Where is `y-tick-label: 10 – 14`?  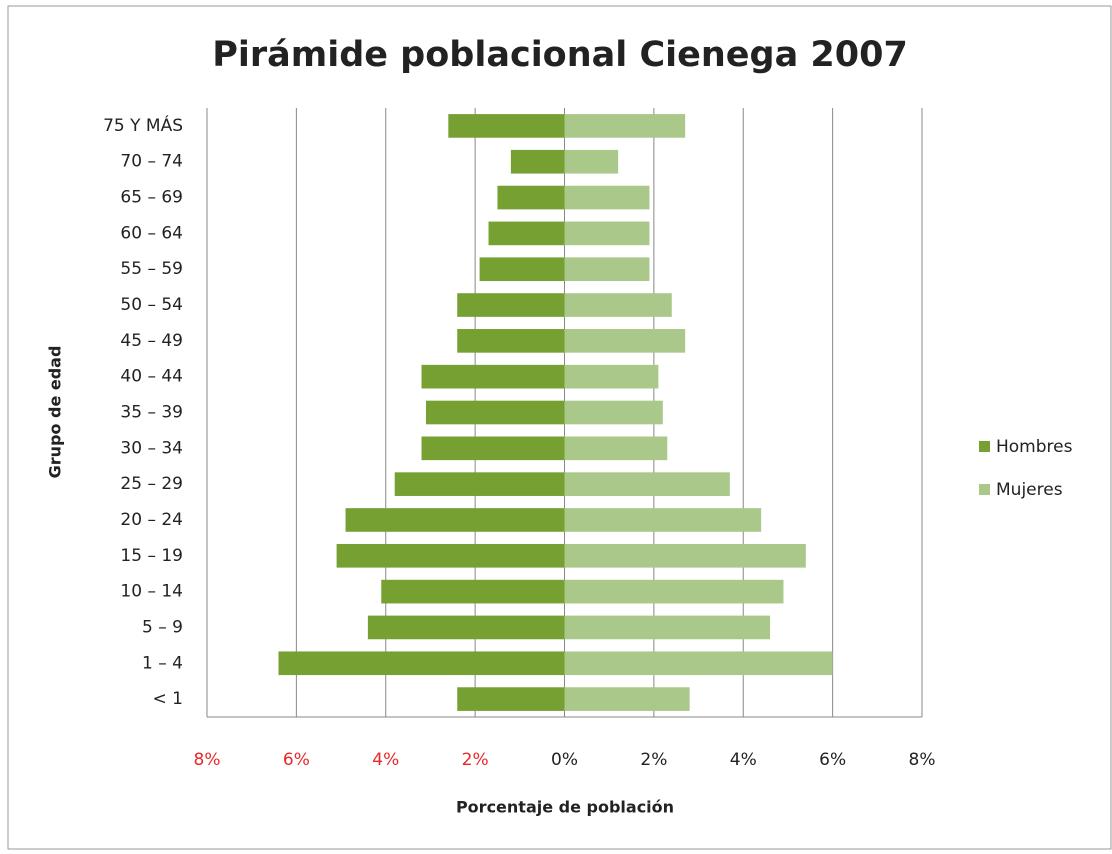
y-tick-label: 10 – 14 is located at coordinates (151, 592).